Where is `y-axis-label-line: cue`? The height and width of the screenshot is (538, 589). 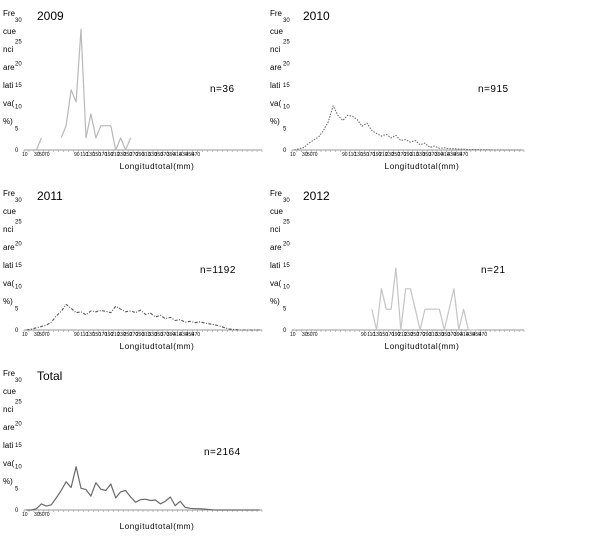
y-axis-label-line: cue is located at coordinates (276, 211).